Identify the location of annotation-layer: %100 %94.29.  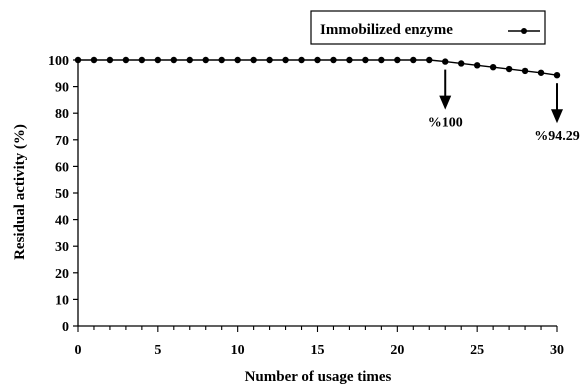
(504, 107).